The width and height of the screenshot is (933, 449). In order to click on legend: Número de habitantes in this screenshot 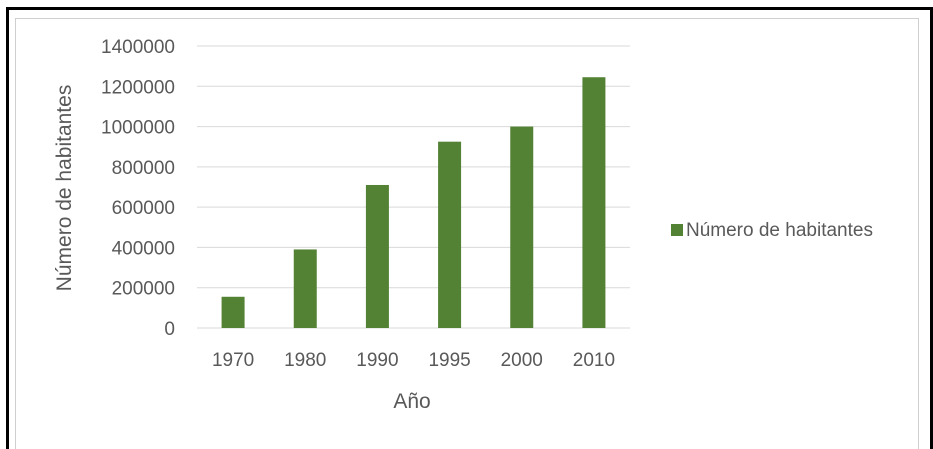, I will do `click(772, 230)`.